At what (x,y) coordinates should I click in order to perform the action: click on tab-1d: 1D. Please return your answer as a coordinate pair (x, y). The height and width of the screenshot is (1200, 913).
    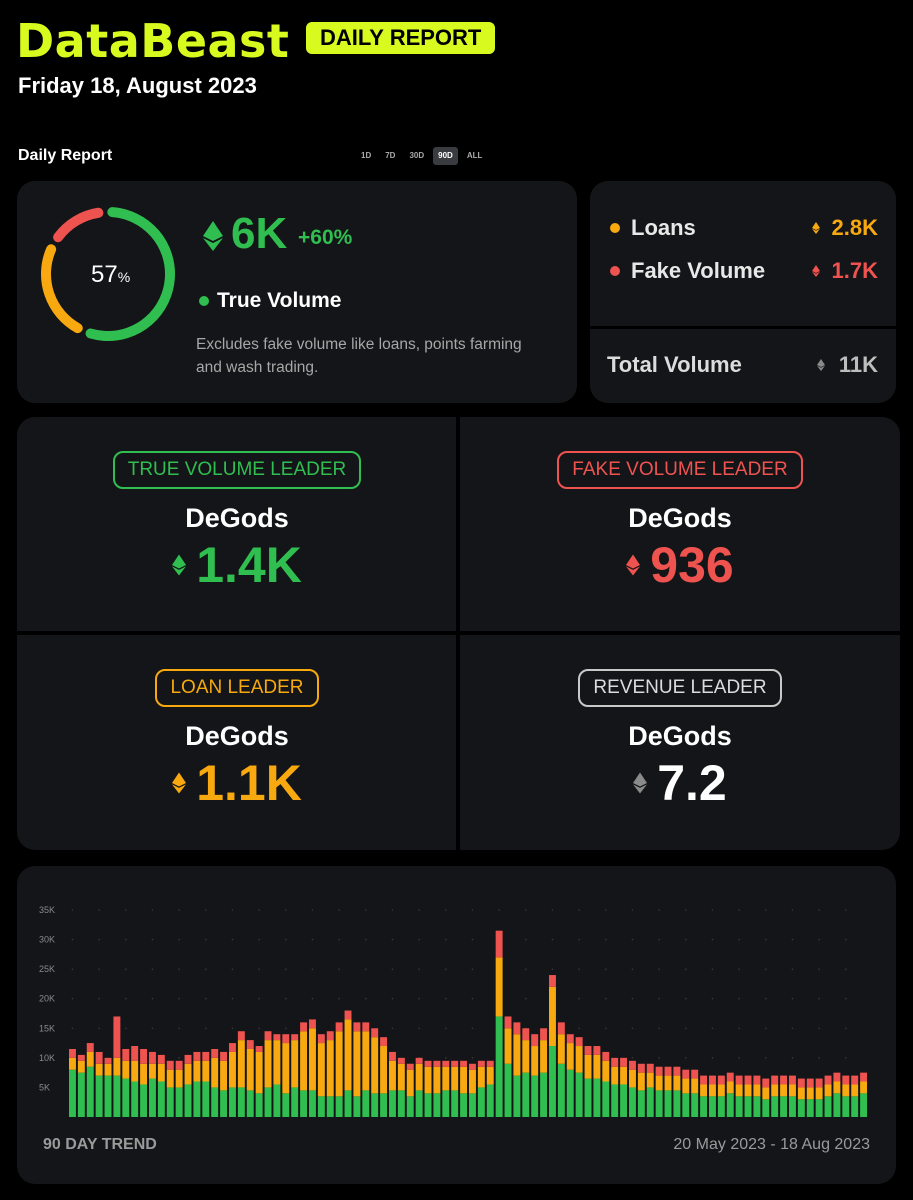
    Looking at the image, I should click on (366, 155).